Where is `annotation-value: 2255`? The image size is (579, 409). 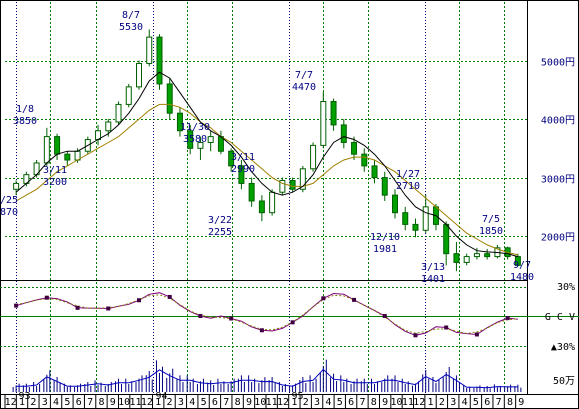
annotation-value: 2255 is located at coordinates (220, 232).